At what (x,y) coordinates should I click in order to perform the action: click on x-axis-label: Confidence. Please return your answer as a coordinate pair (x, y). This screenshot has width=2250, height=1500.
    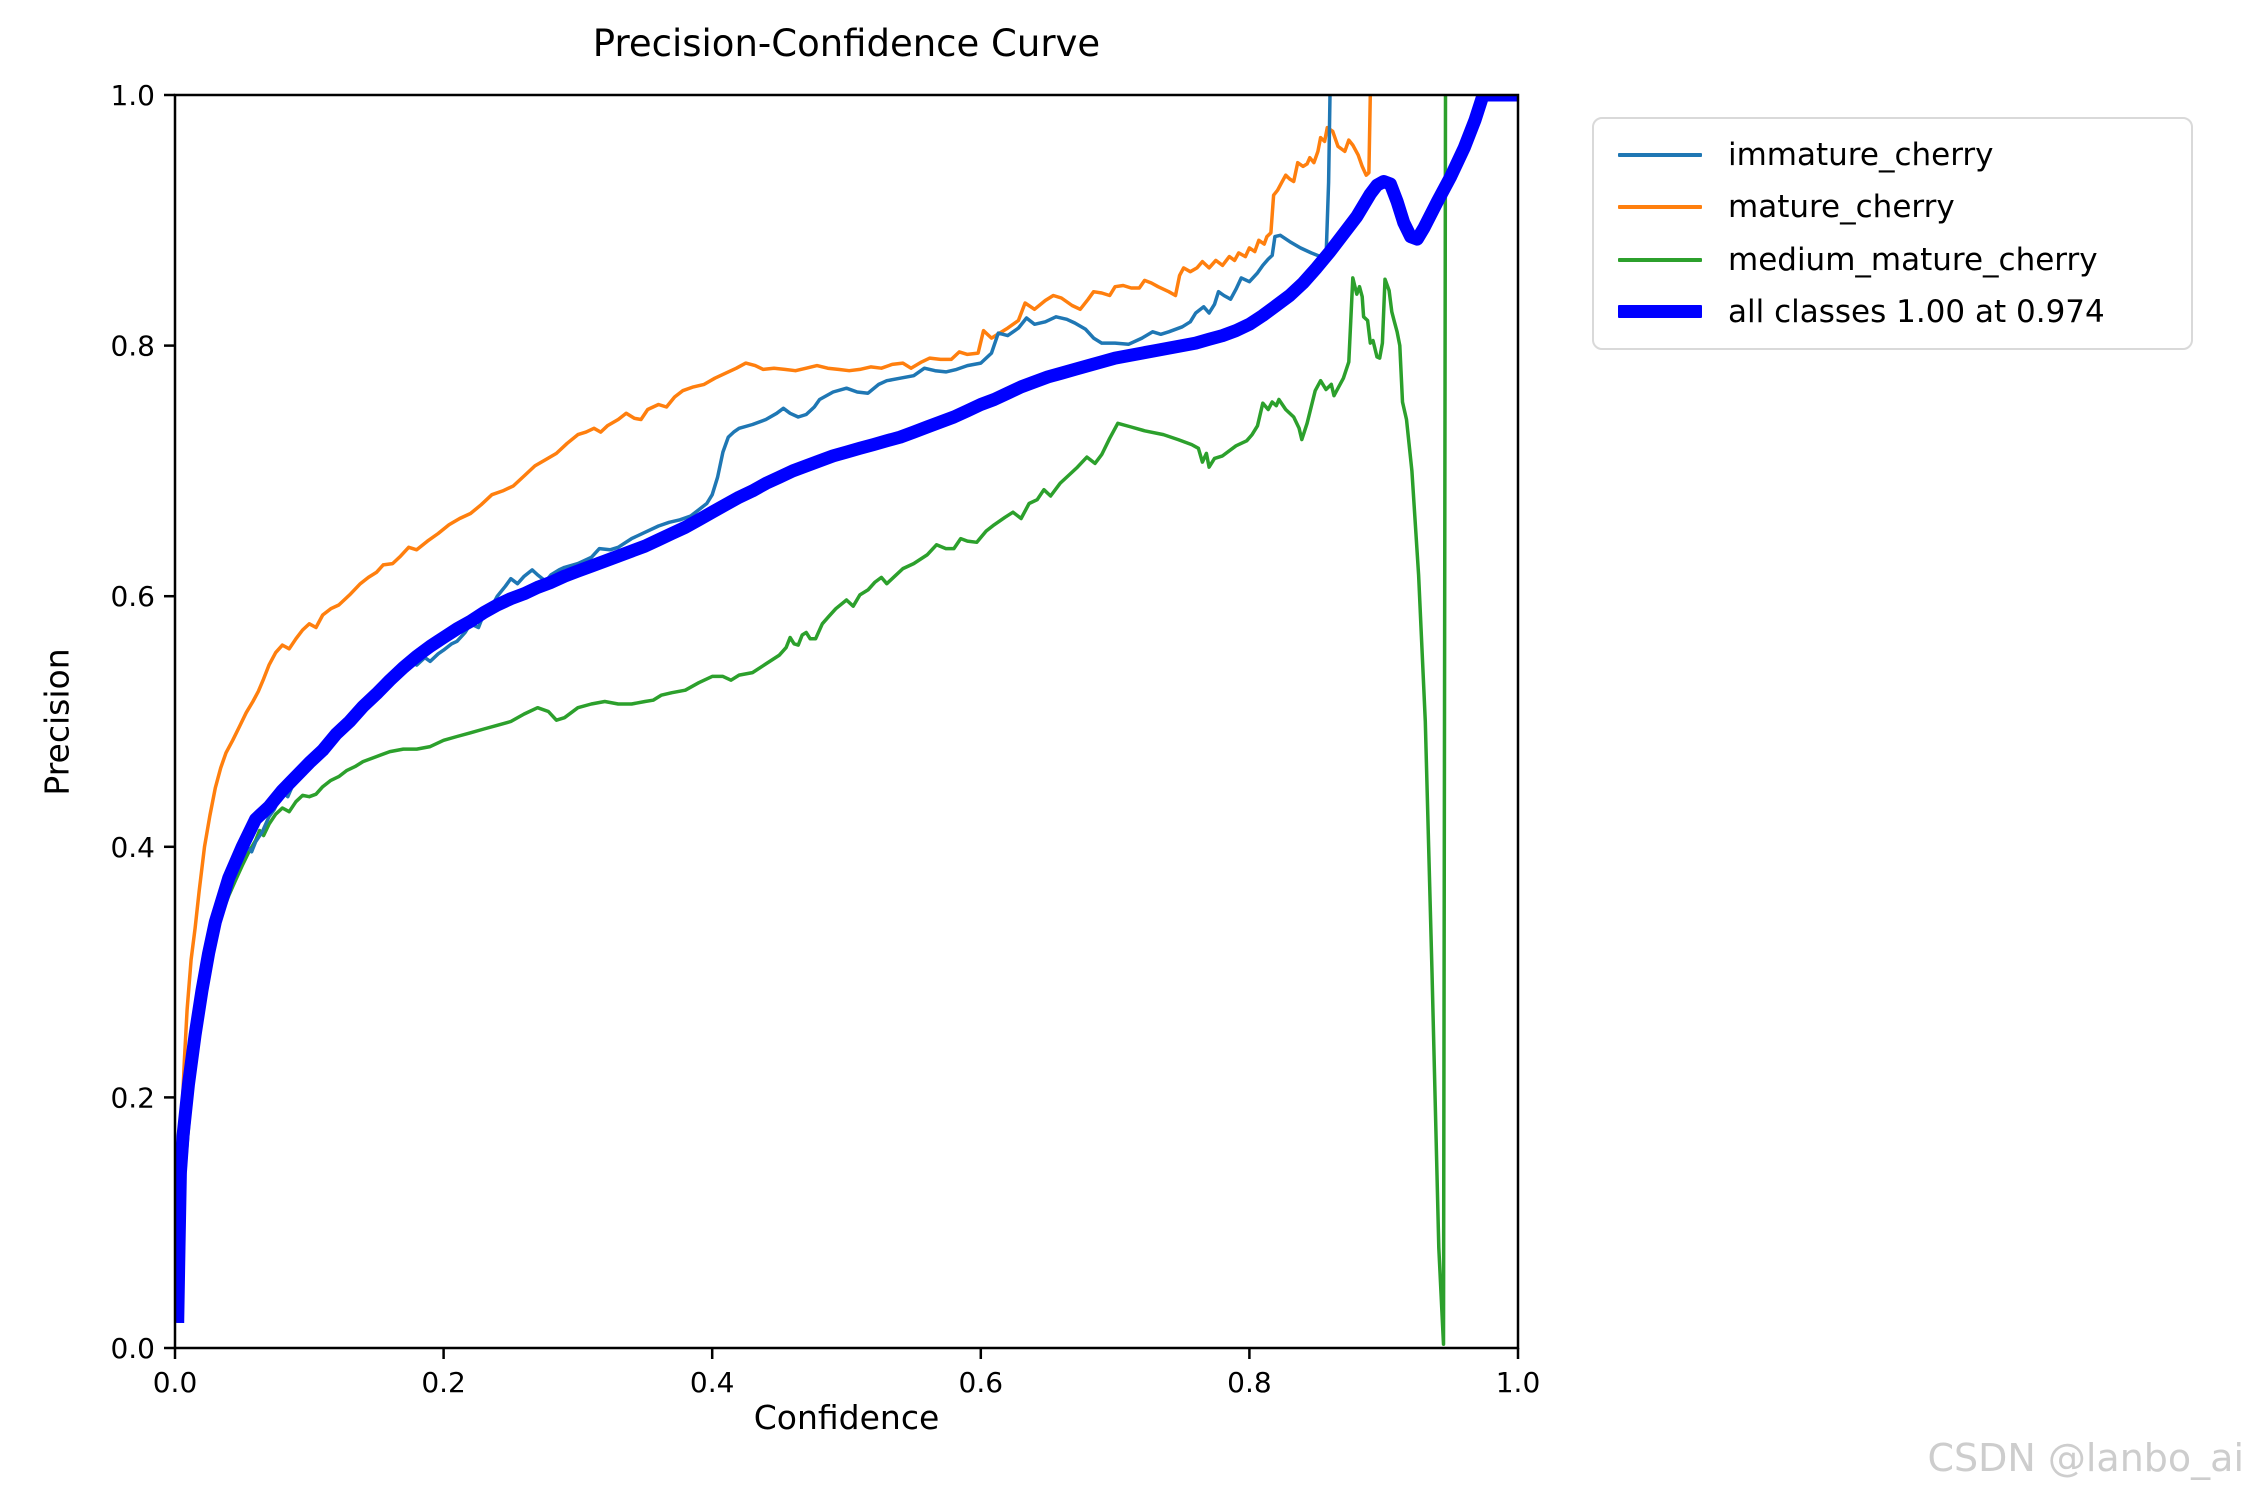
    Looking at the image, I should click on (846, 1417).